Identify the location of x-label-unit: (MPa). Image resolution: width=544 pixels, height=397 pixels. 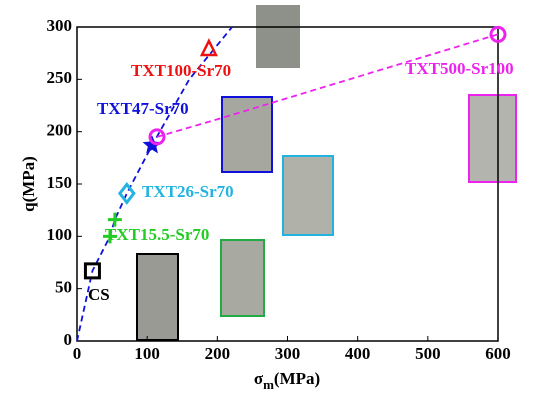
(297, 378).